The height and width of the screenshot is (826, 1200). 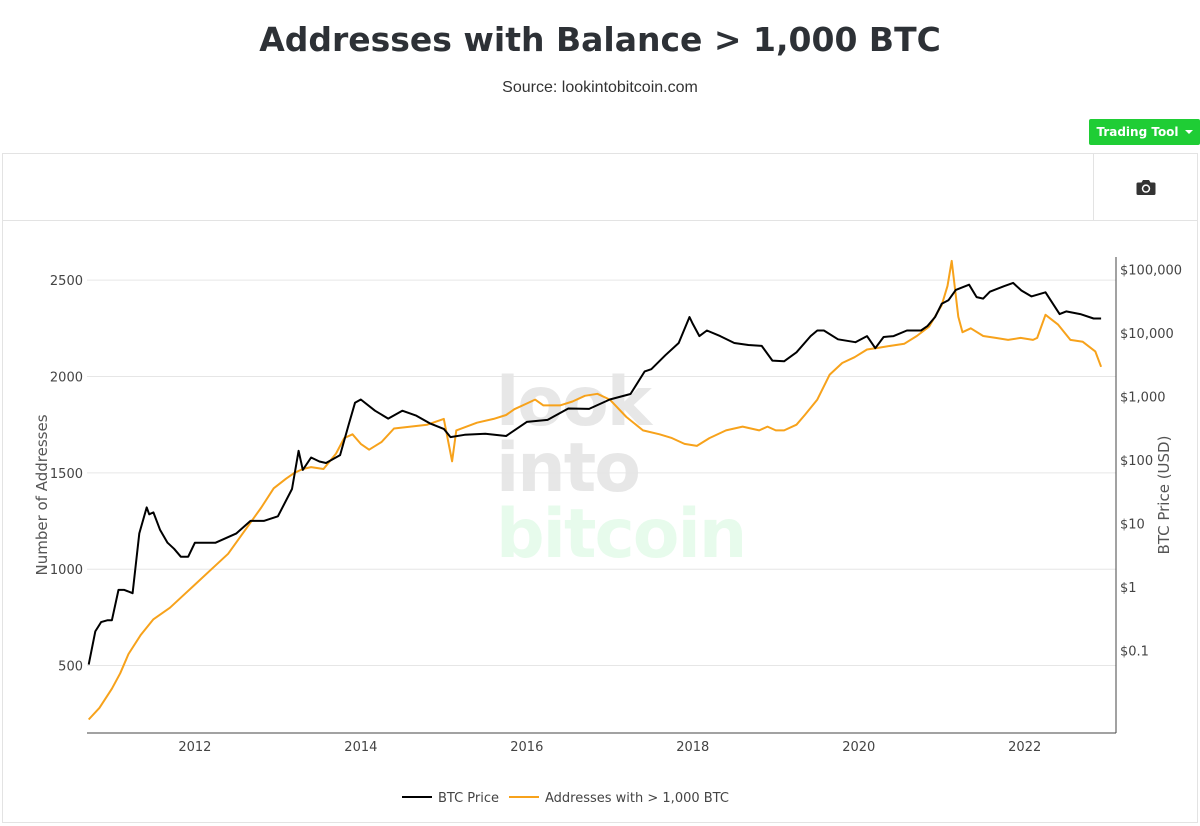 I want to click on legend-label-btc-price: BTC Price, so click(x=468, y=798).